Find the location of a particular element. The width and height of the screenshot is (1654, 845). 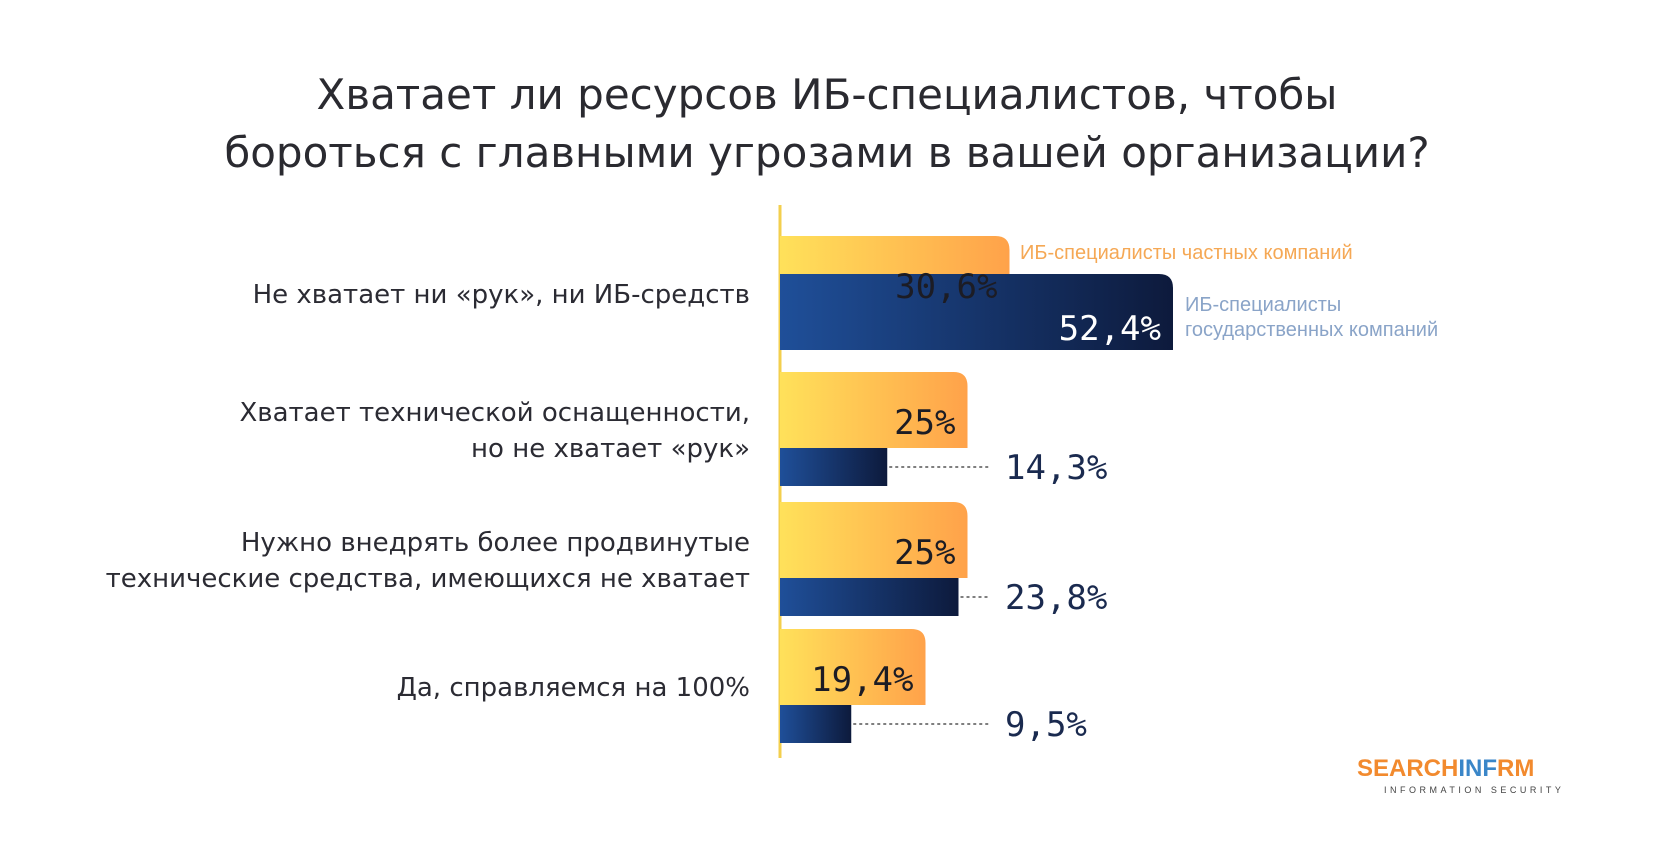

value-label-government-3: 9,5% is located at coordinates (1046, 725).